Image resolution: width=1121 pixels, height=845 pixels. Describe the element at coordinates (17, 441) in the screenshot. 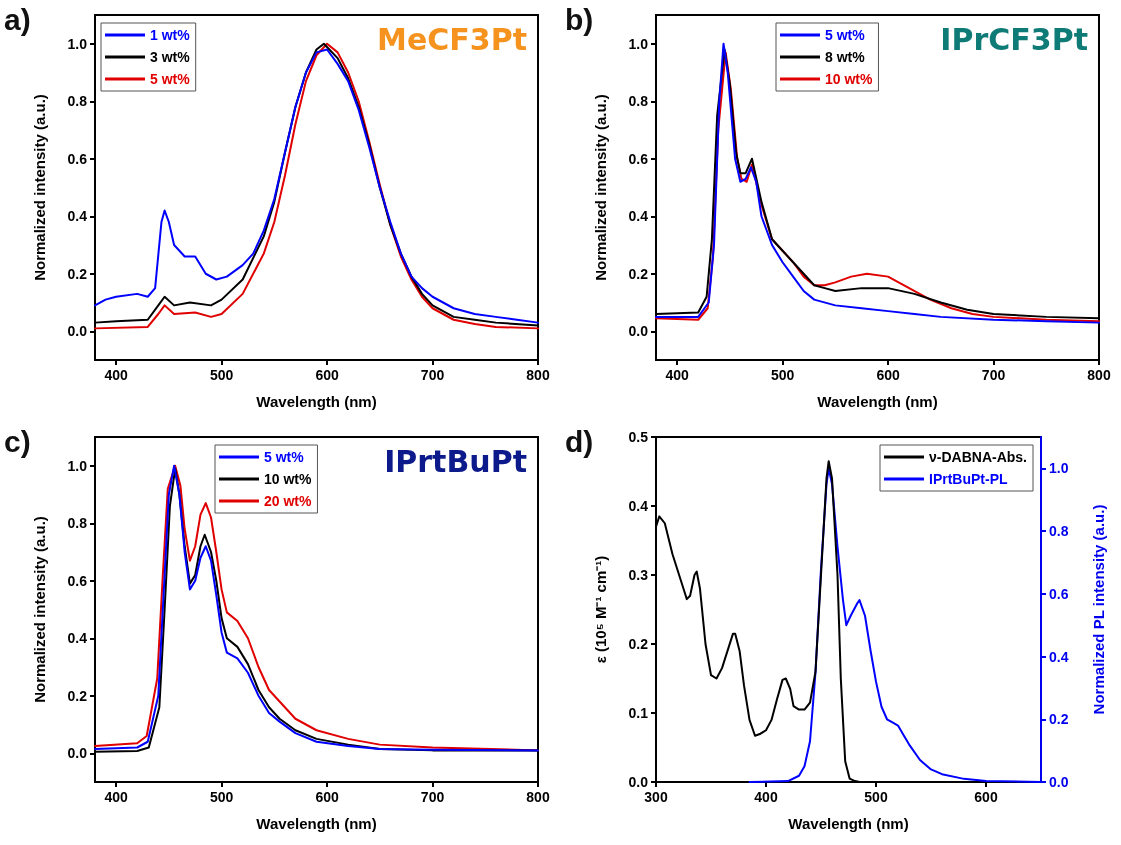

I see `text: c)` at that location.